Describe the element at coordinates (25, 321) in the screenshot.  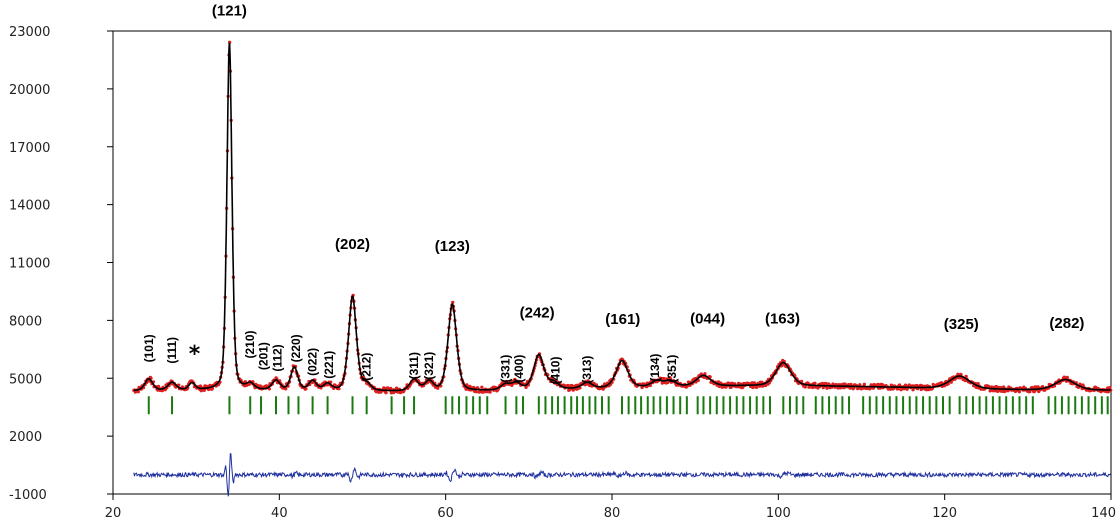
I see `y-tick-label: 8000` at that location.